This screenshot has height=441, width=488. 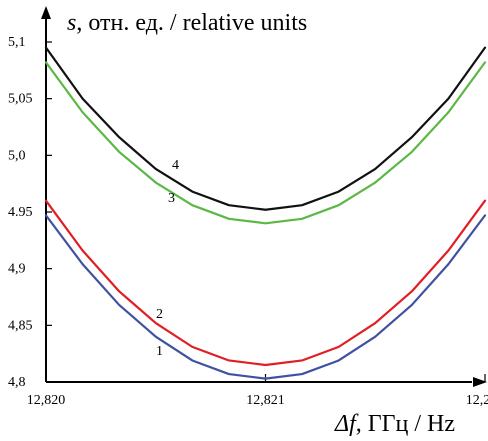 I want to click on y-tick-label: 5,1, so click(x=17, y=42).